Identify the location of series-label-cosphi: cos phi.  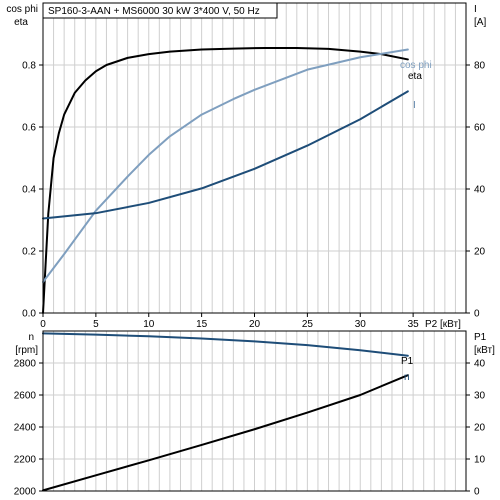
(416, 65).